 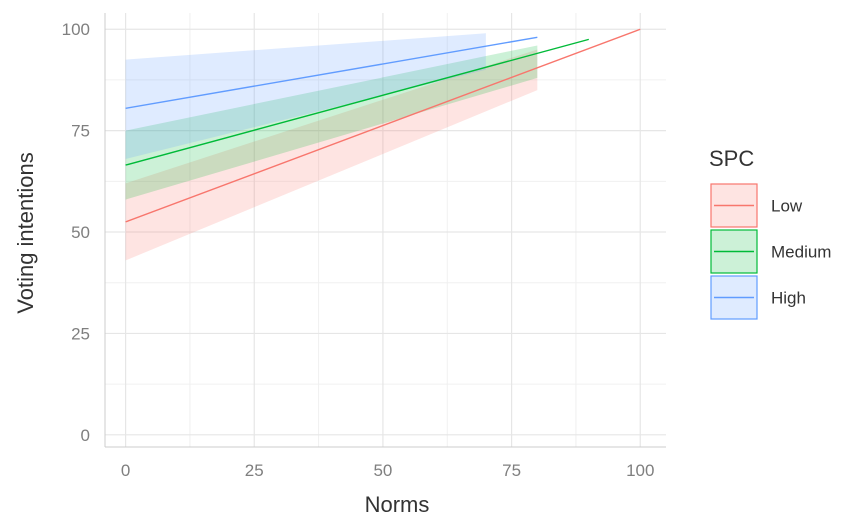 What do you see at coordinates (25, 232) in the screenshot?
I see `y-axis-title: Voting intentions` at bounding box center [25, 232].